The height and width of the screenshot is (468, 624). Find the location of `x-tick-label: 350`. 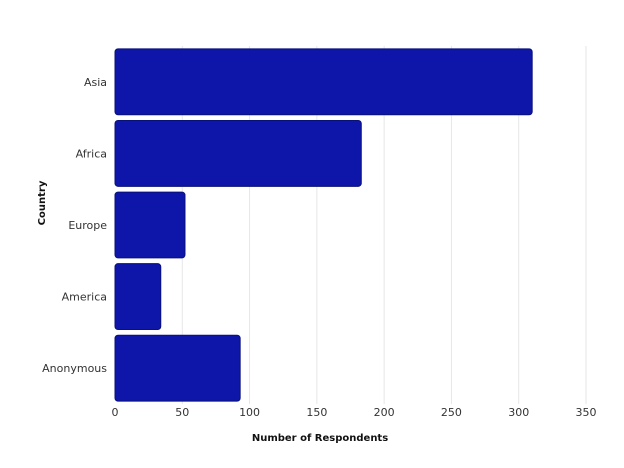

x-tick-label: 350 is located at coordinates (586, 412).